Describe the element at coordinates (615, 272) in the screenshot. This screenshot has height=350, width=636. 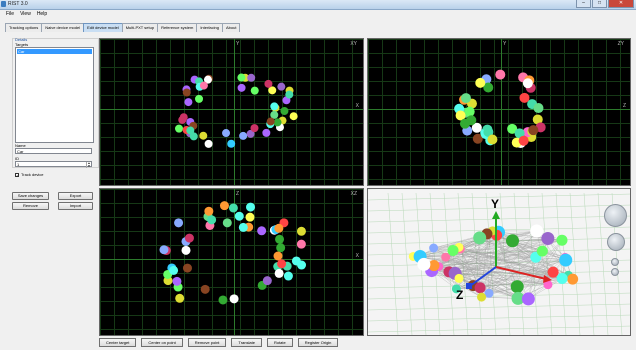
I see `zoom-out-icon` at that location.